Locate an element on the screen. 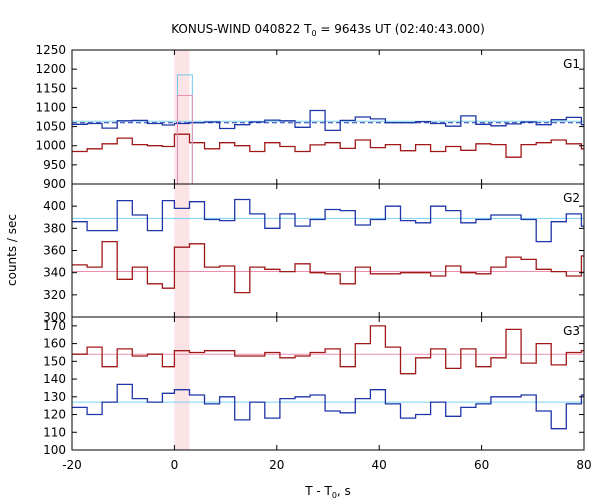 The image size is (600, 500). panel-g2-ytick-label: 380 is located at coordinates (54, 228).